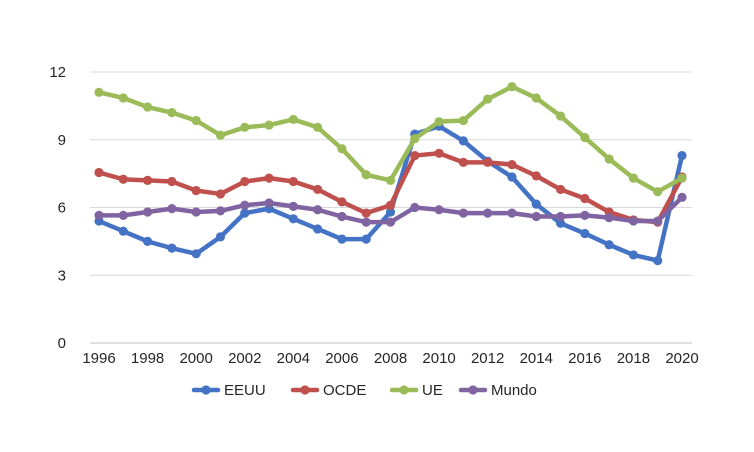  I want to click on x-tick-label: 2012, so click(487, 358).